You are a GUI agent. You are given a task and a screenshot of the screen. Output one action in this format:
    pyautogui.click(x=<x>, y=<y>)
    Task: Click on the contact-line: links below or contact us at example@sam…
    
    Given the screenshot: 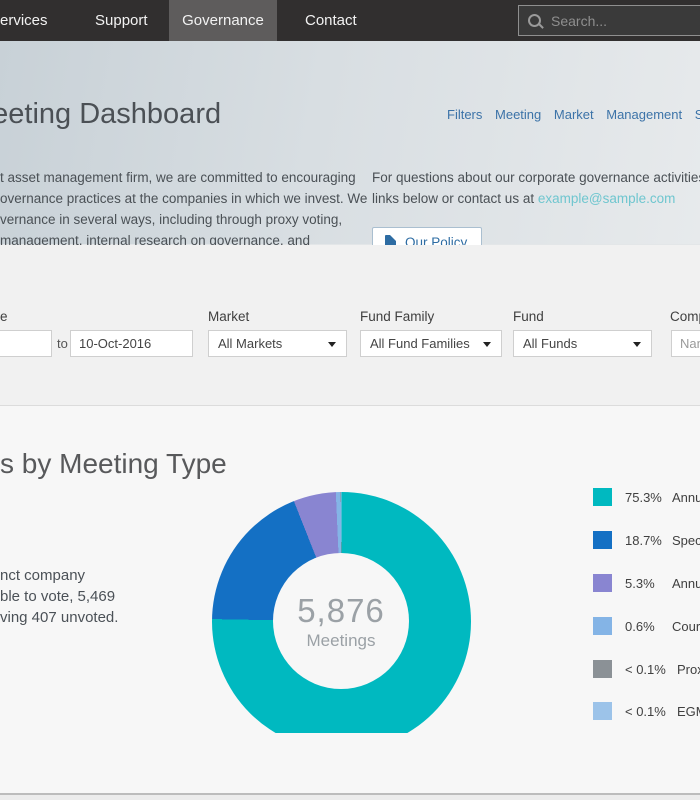 What is the action you would take?
    pyautogui.click(x=524, y=198)
    